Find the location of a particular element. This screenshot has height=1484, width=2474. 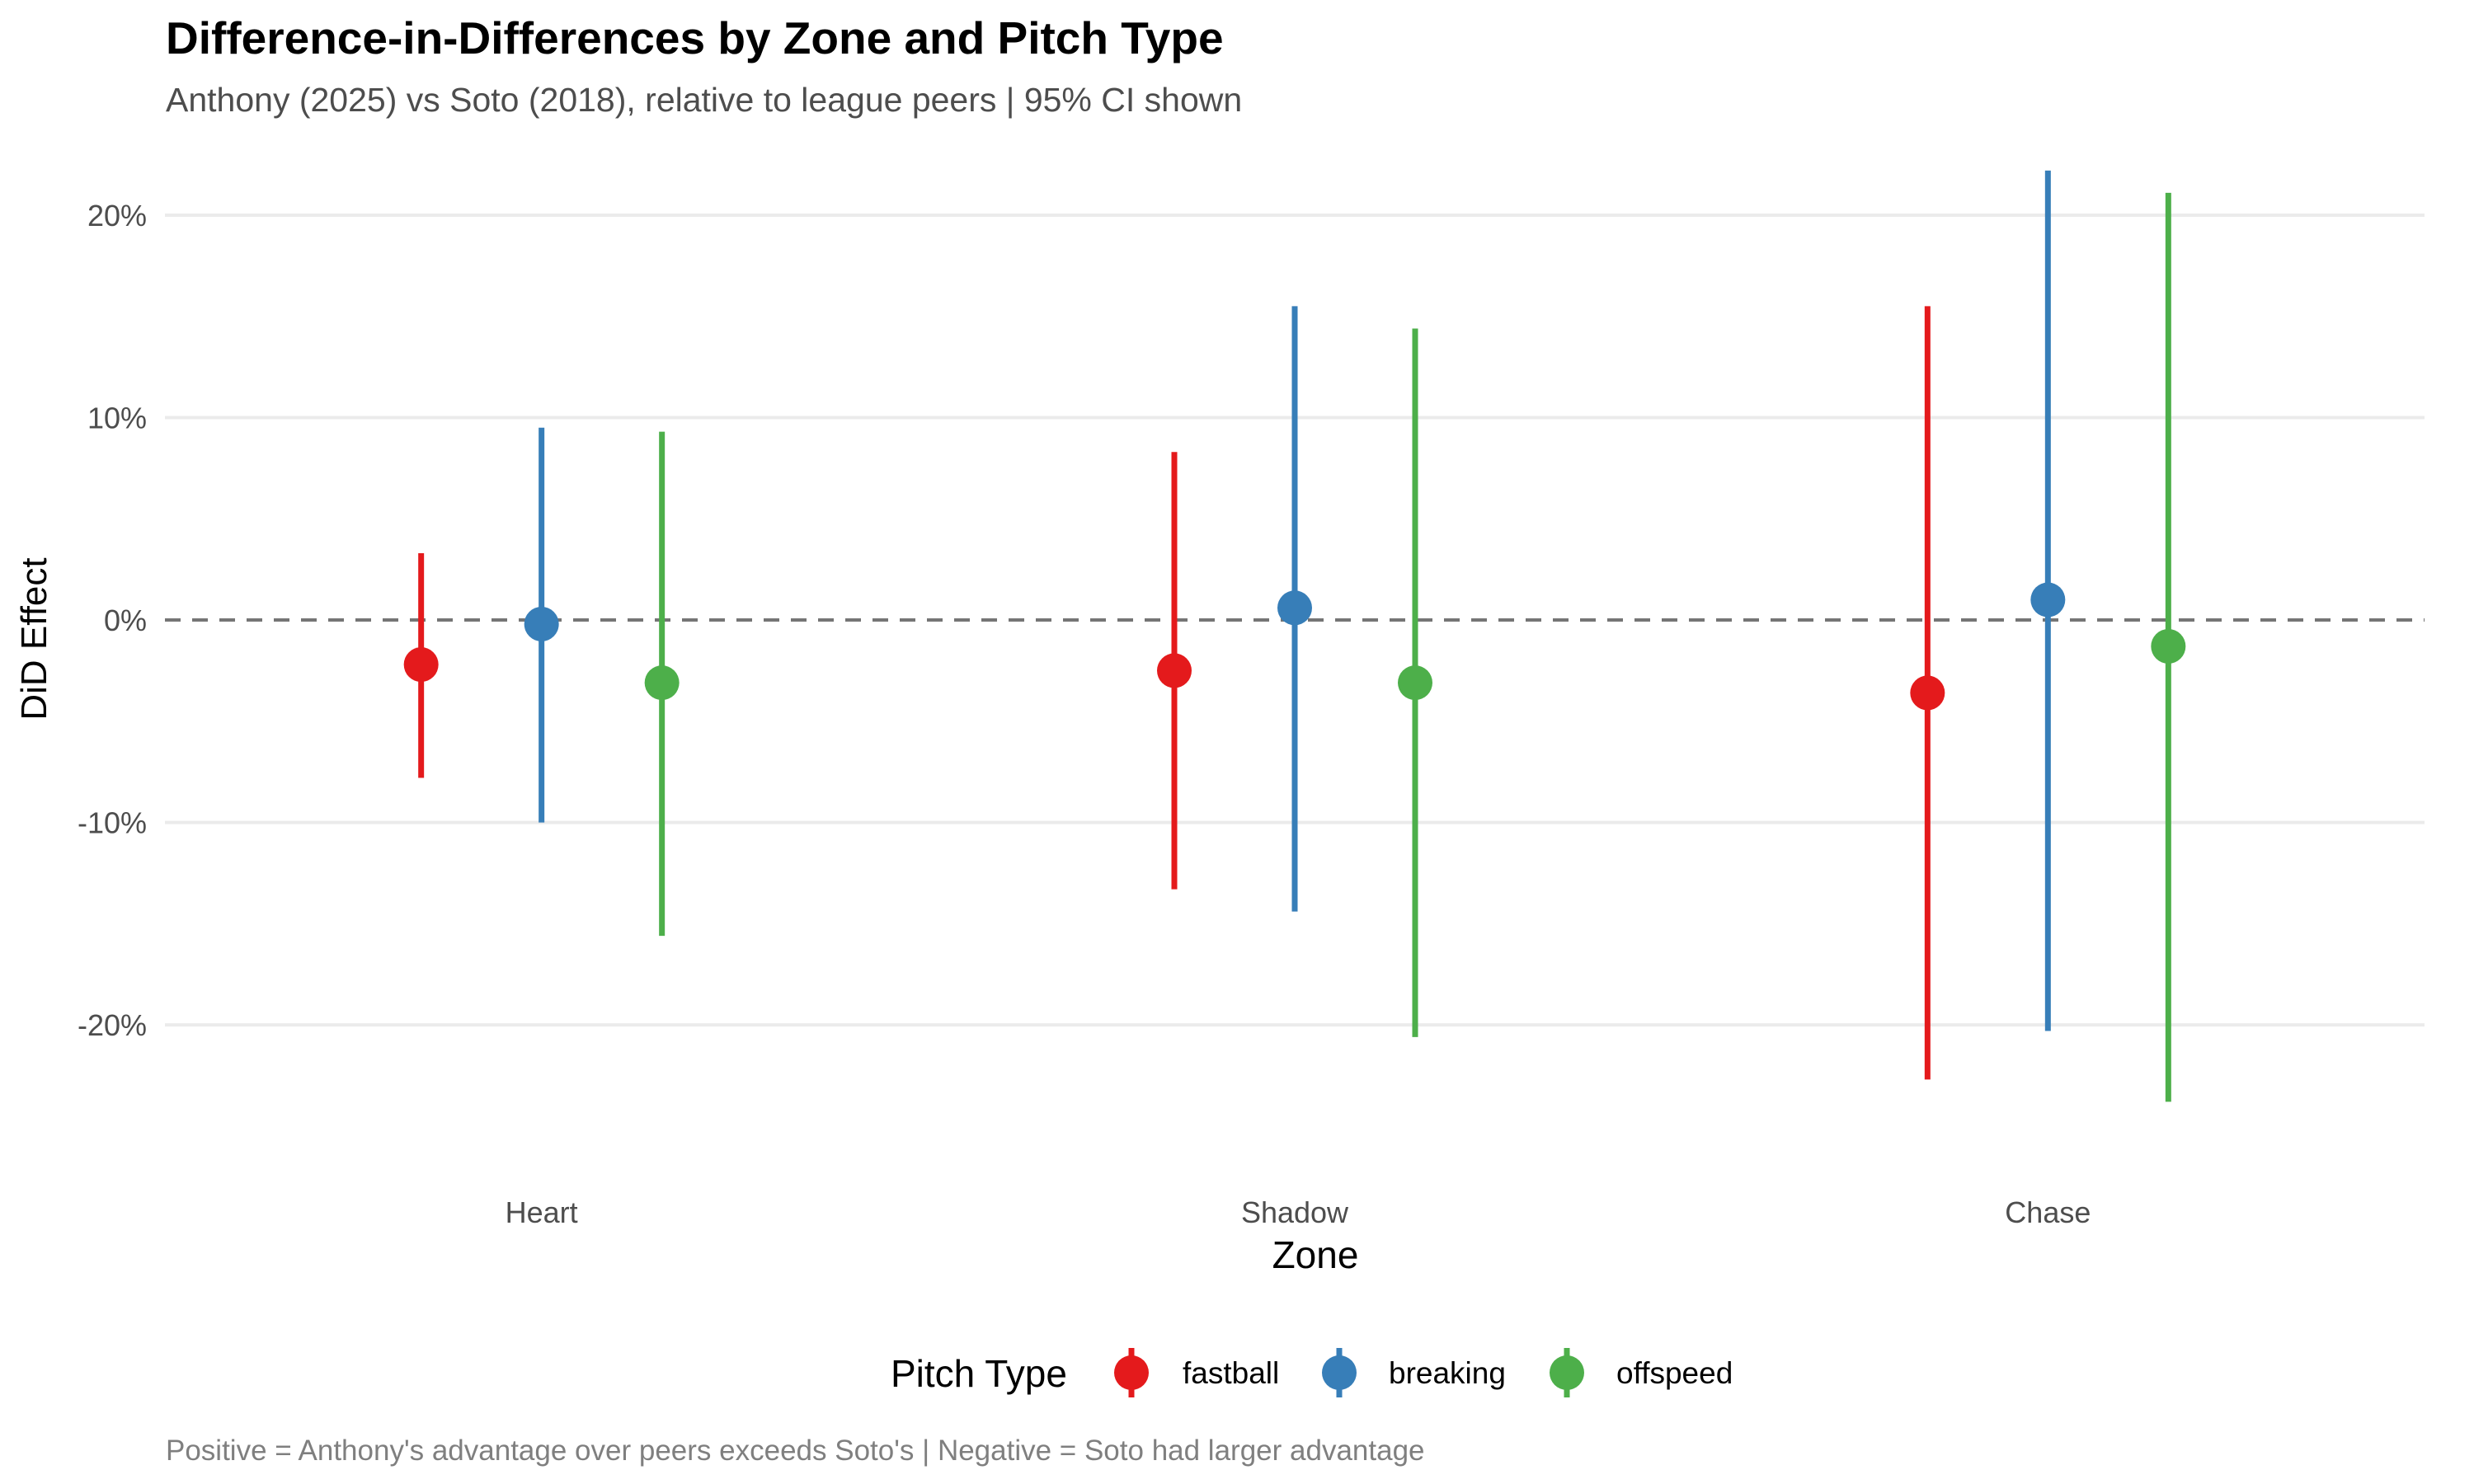

y-tick-label: 20% is located at coordinates (117, 215).